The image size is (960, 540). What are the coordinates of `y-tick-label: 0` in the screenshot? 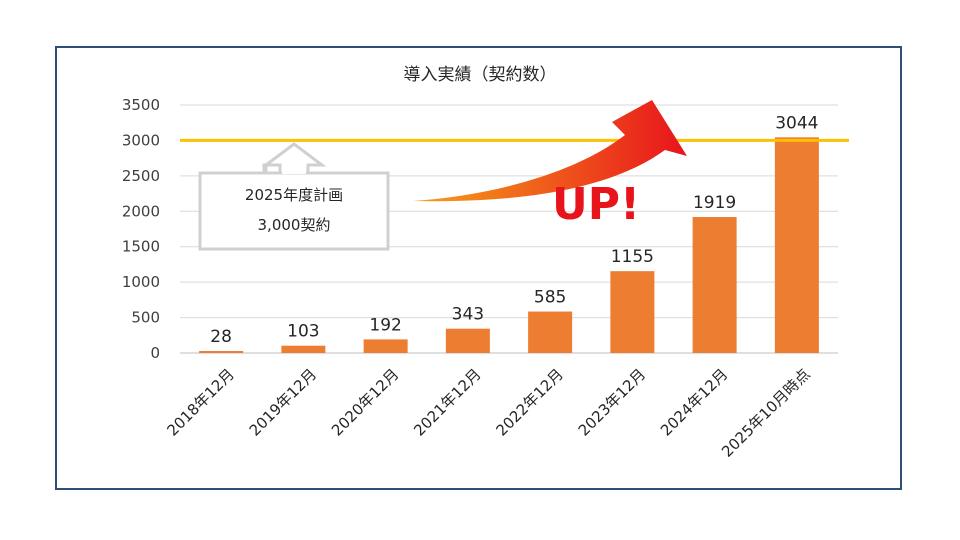 It's located at (155, 353).